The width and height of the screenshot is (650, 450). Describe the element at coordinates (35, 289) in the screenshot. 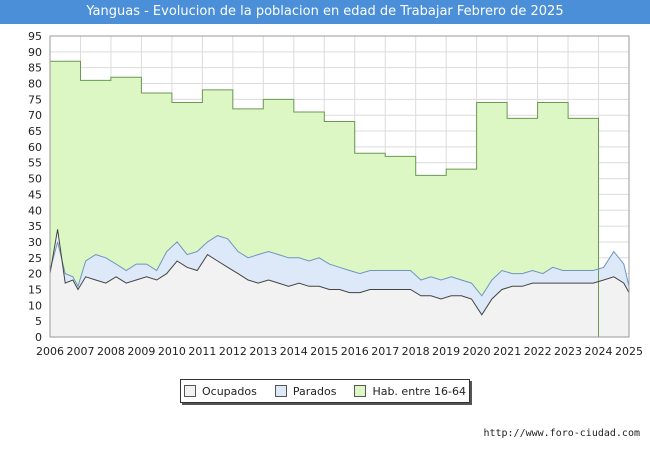

I see `y-tick-label: 15` at that location.